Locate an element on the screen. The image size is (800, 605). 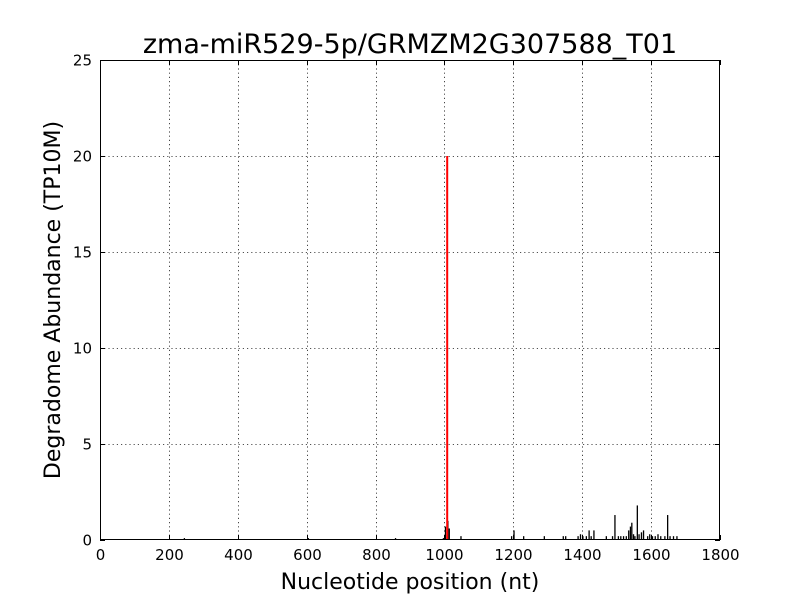
x-tick-label: 1200 is located at coordinates (513, 555).